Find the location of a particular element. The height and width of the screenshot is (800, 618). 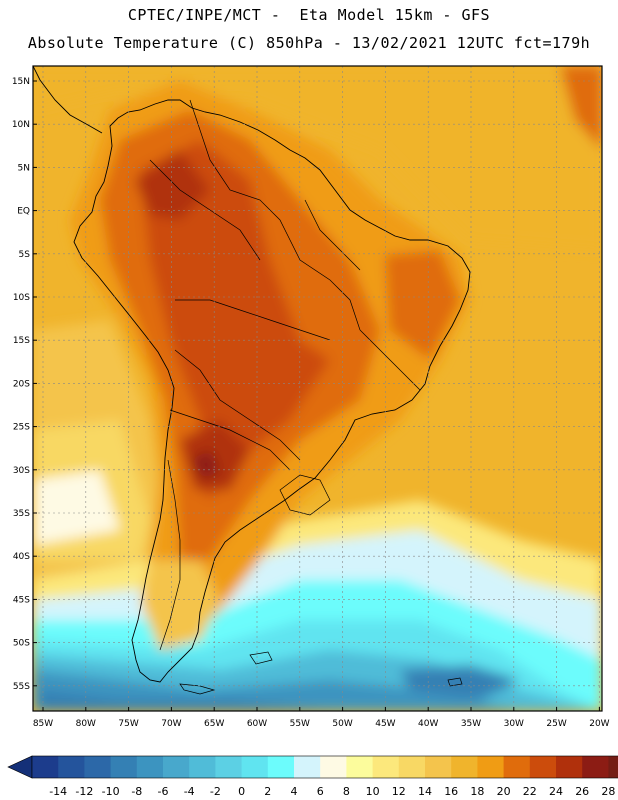

colorbar-tick-label: 26 is located at coordinates (582, 791).